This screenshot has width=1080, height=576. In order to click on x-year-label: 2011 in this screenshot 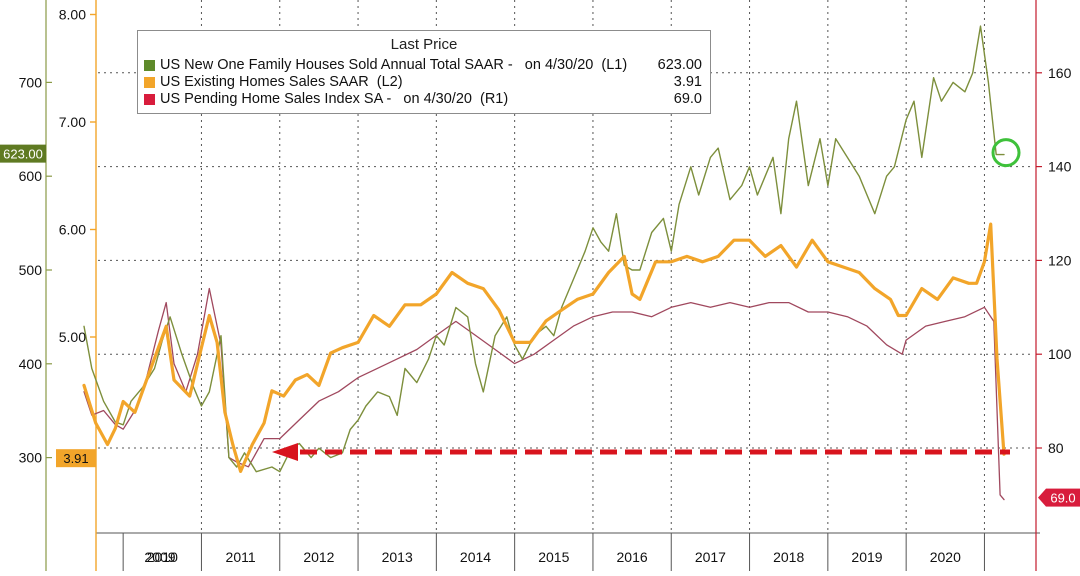, I will do `click(241, 557)`.